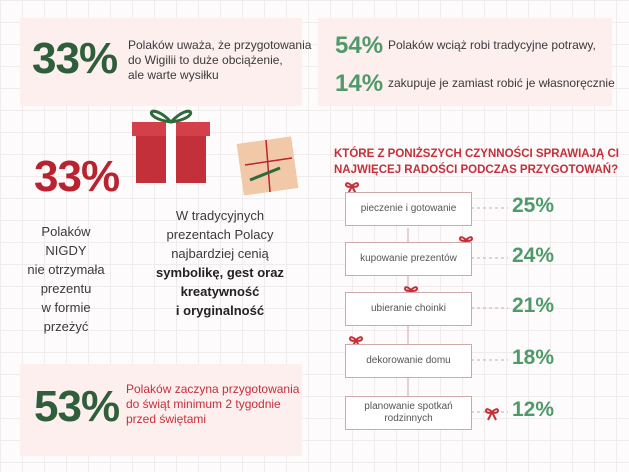 This screenshot has width=629, height=472. Describe the element at coordinates (267, 166) in the screenshot. I see `tan-gift` at that location.